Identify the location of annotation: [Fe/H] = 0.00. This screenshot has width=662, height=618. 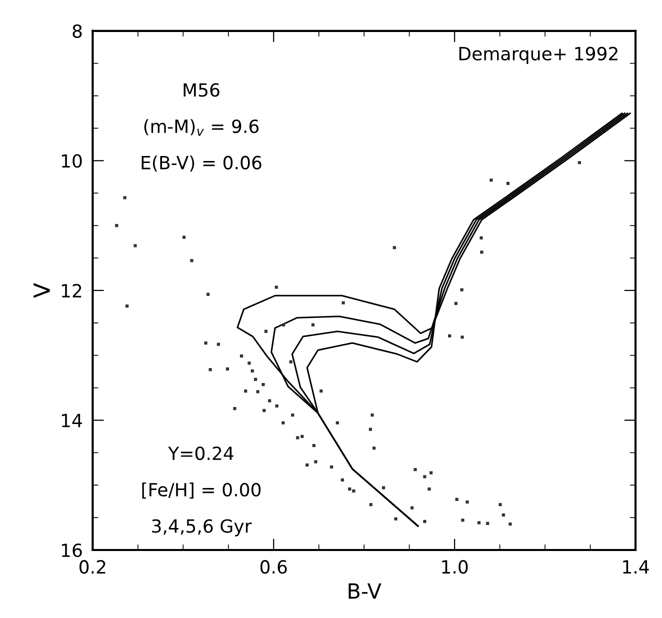
(201, 490).